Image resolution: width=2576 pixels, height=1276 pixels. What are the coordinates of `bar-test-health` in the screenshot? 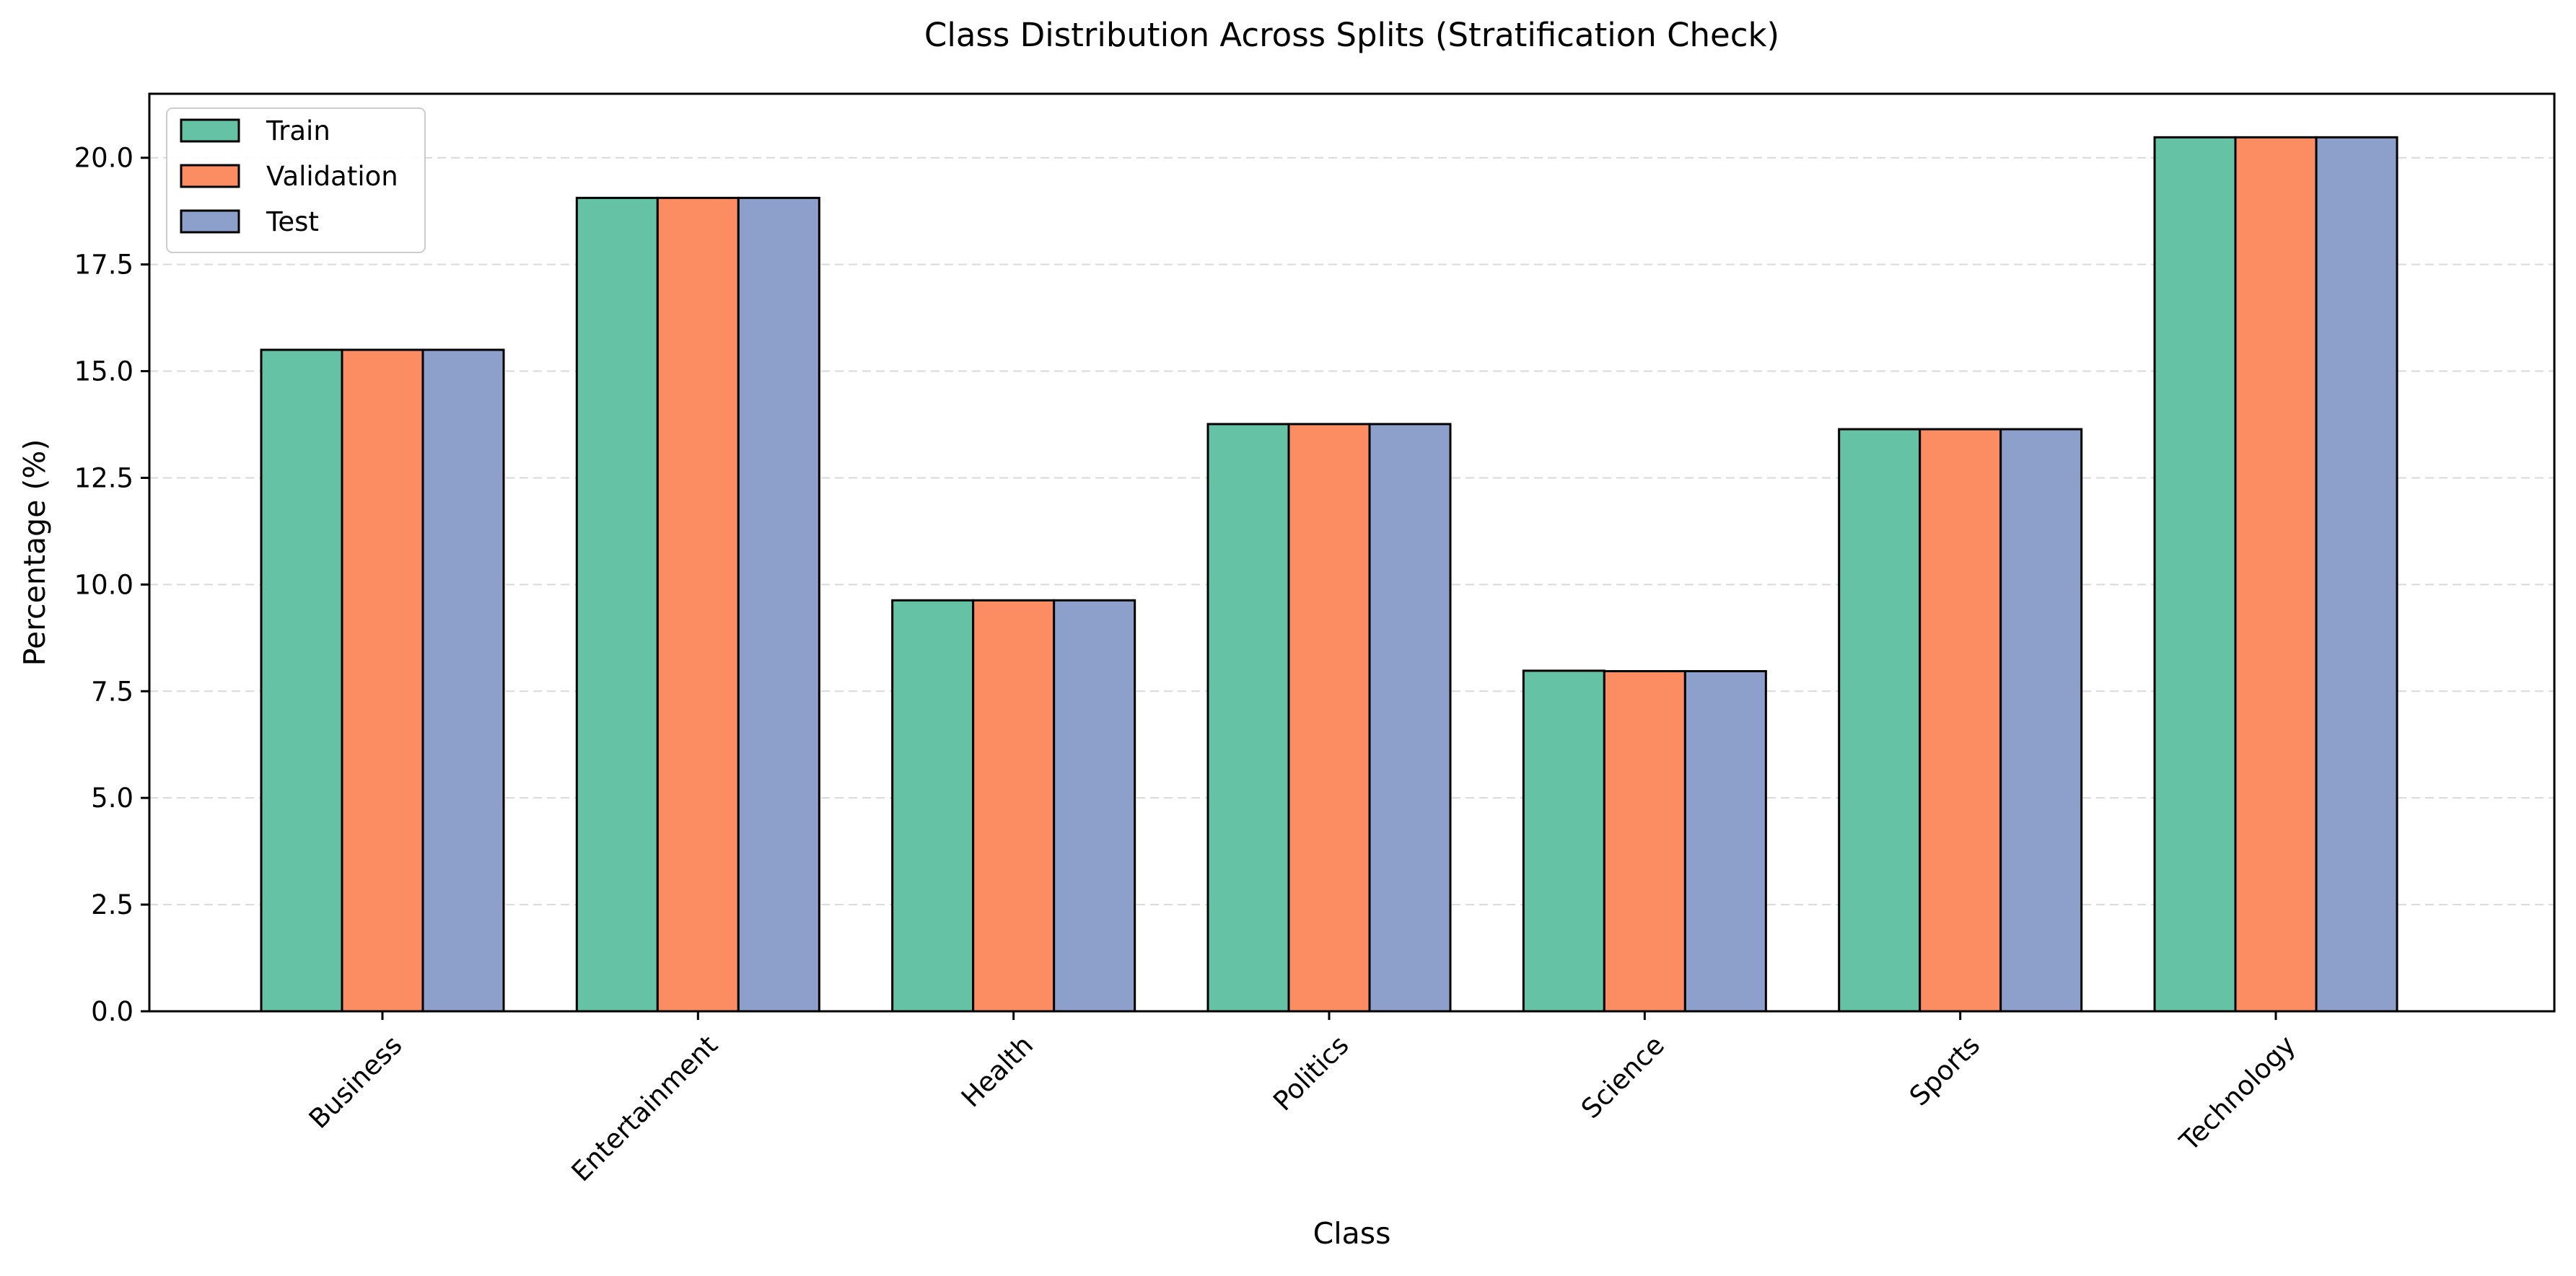 It's located at (1094, 806).